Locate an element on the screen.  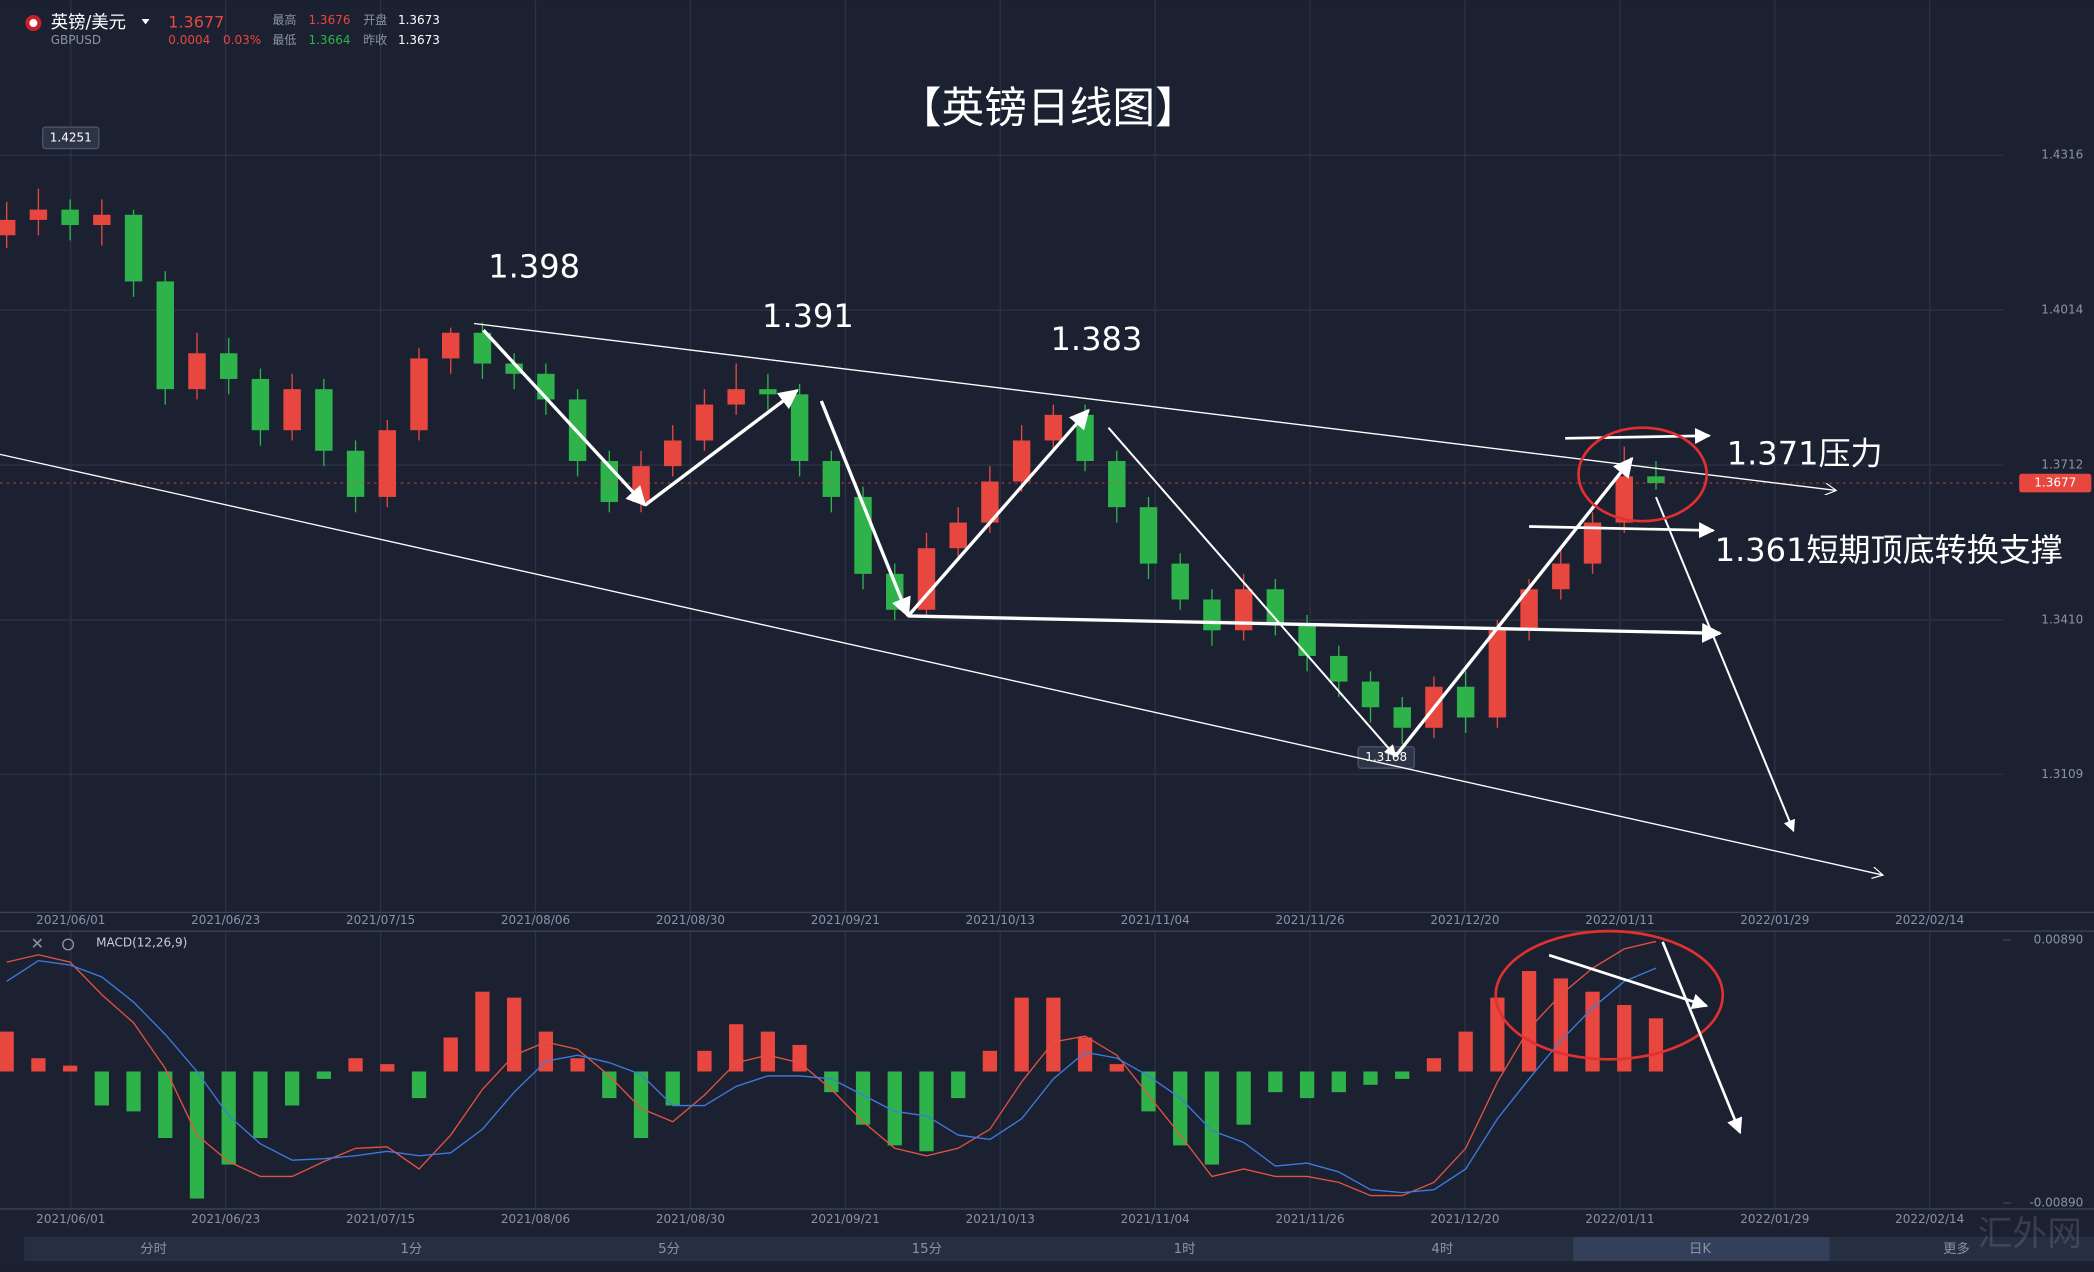
y-tick-label: 1.4316 is located at coordinates (2062, 155).